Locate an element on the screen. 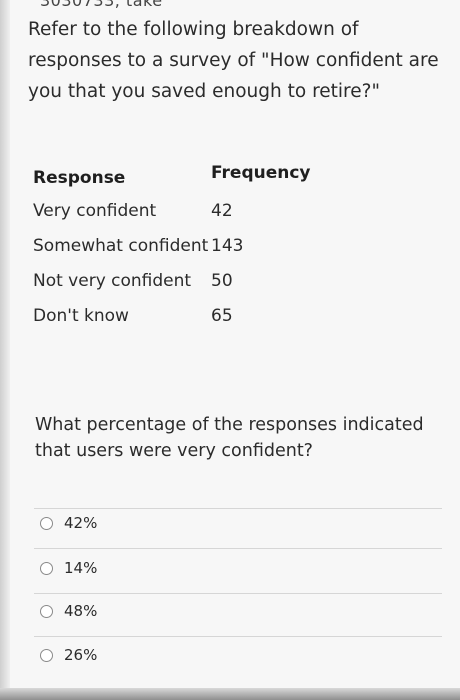 The image size is (460, 700). table-header: Response Frequency is located at coordinates (183, 178).